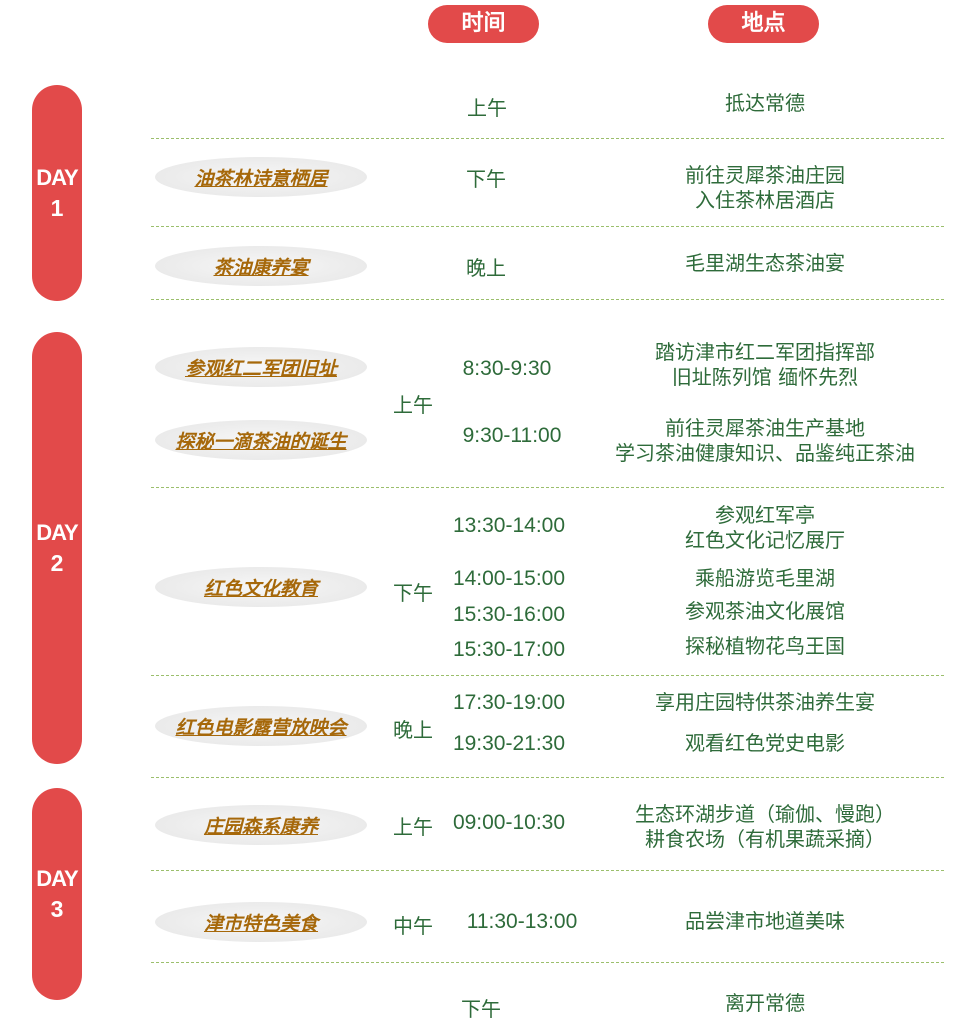  I want to click on place-text: 观看红色党史电影, so click(765, 743).